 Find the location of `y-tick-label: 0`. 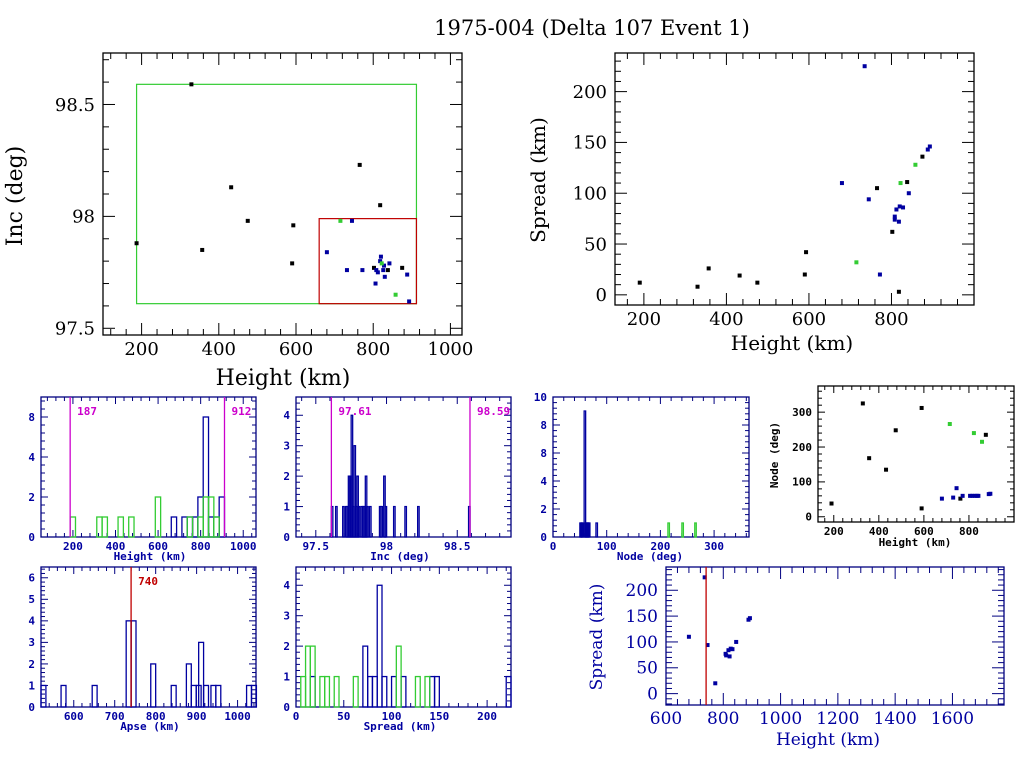

y-tick-label: 0 is located at coordinates (31, 537).